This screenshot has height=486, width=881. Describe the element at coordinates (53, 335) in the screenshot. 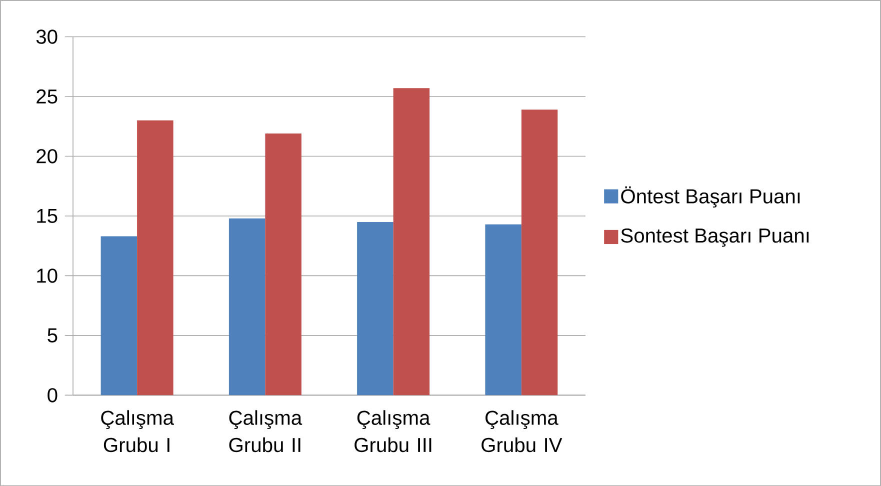

I see `y-tick-label: 5` at that location.